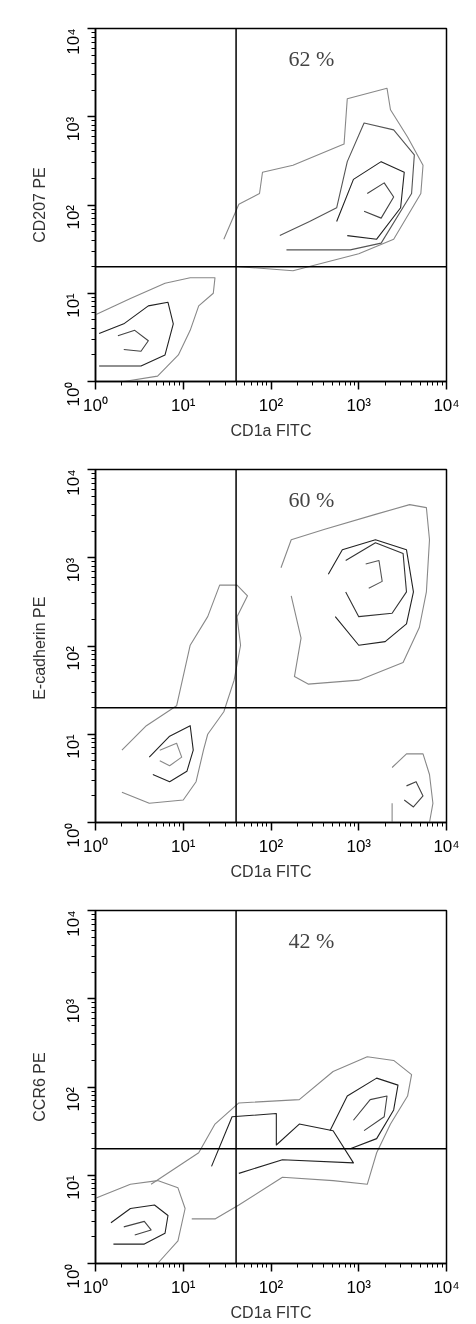  Describe the element at coordinates (311, 499) in the screenshot. I see `annotation: 60 %` at that location.